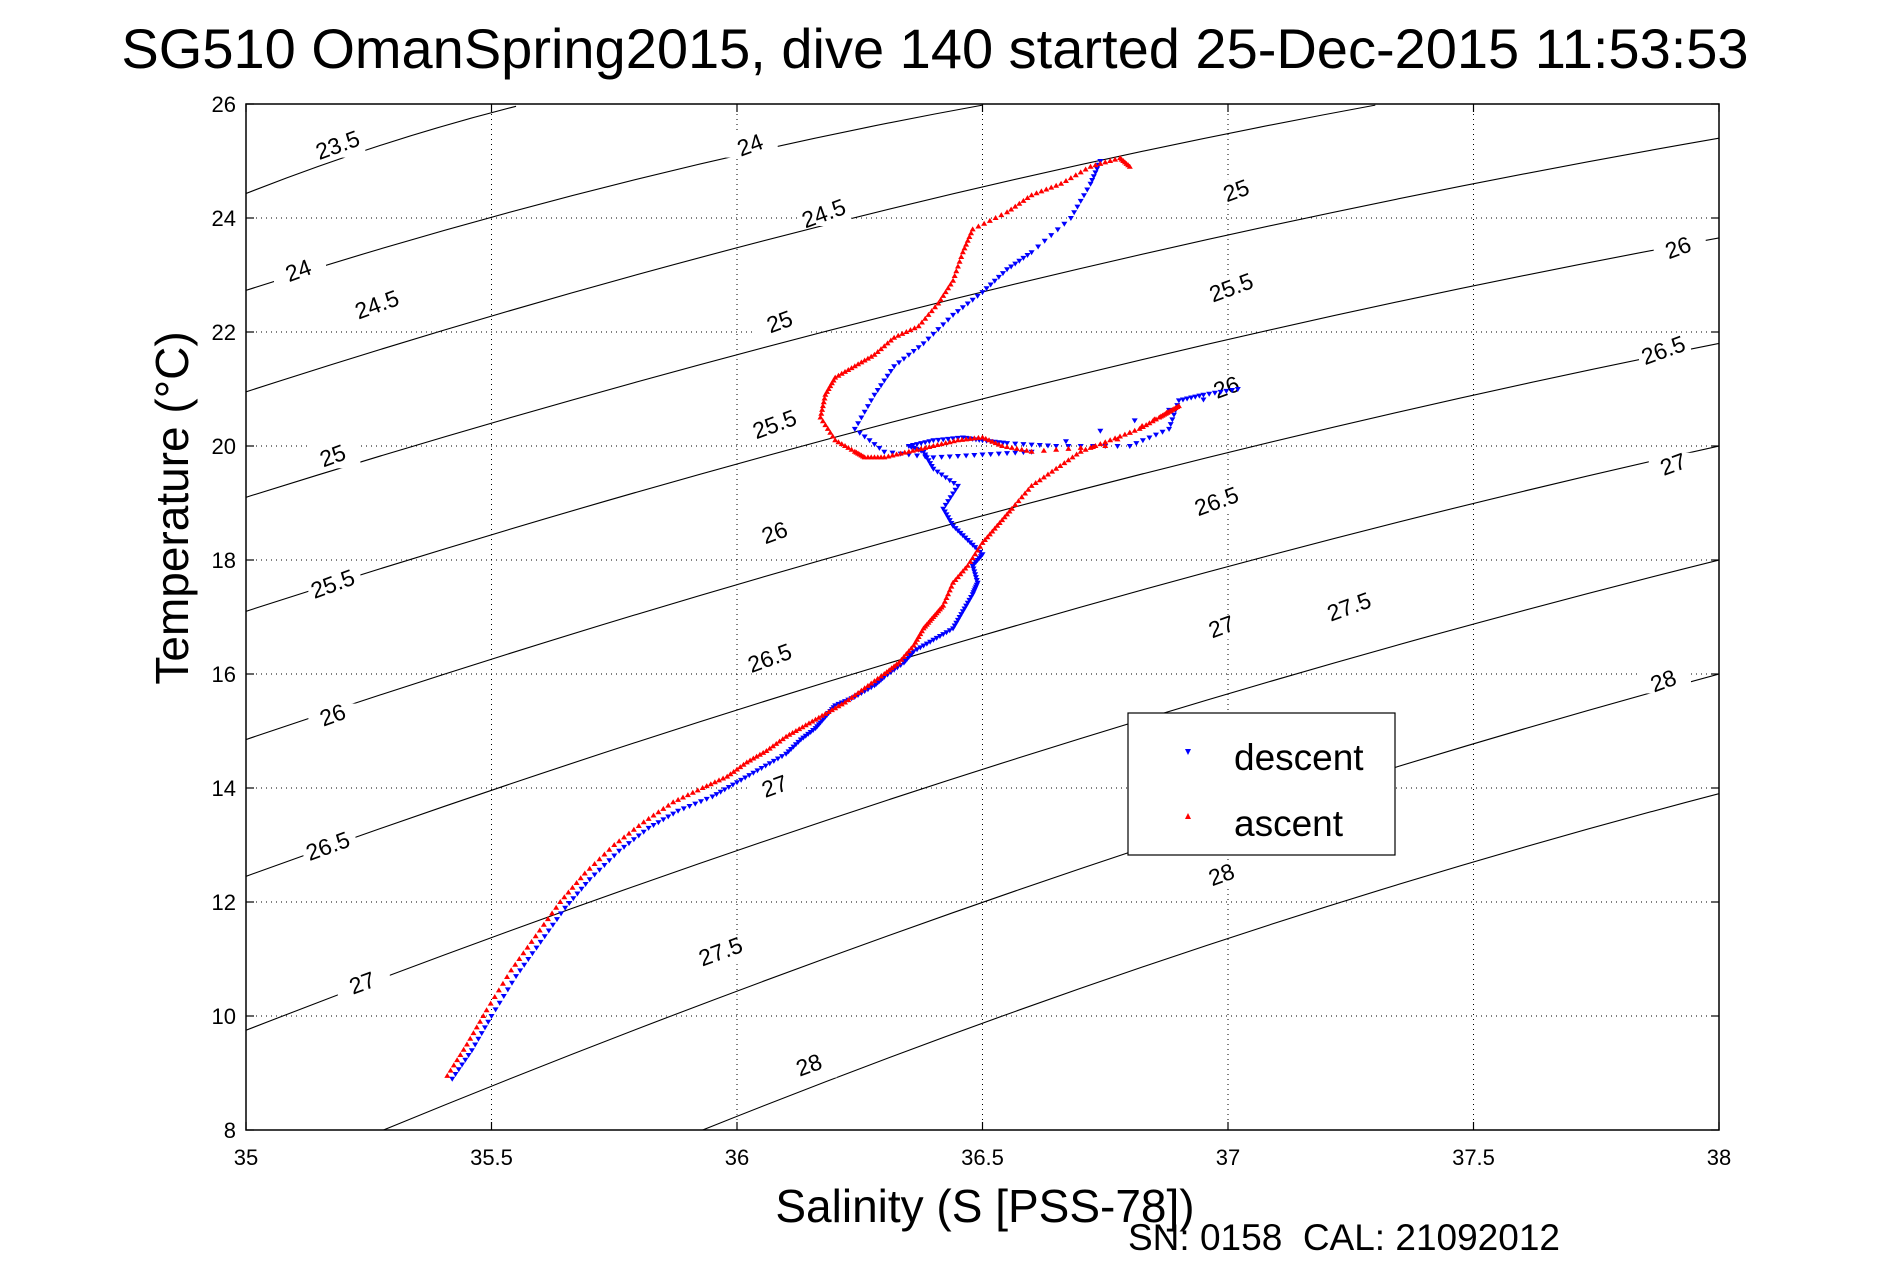 The height and width of the screenshot is (1262, 1891). I want to click on legend-box, so click(1261, 784).